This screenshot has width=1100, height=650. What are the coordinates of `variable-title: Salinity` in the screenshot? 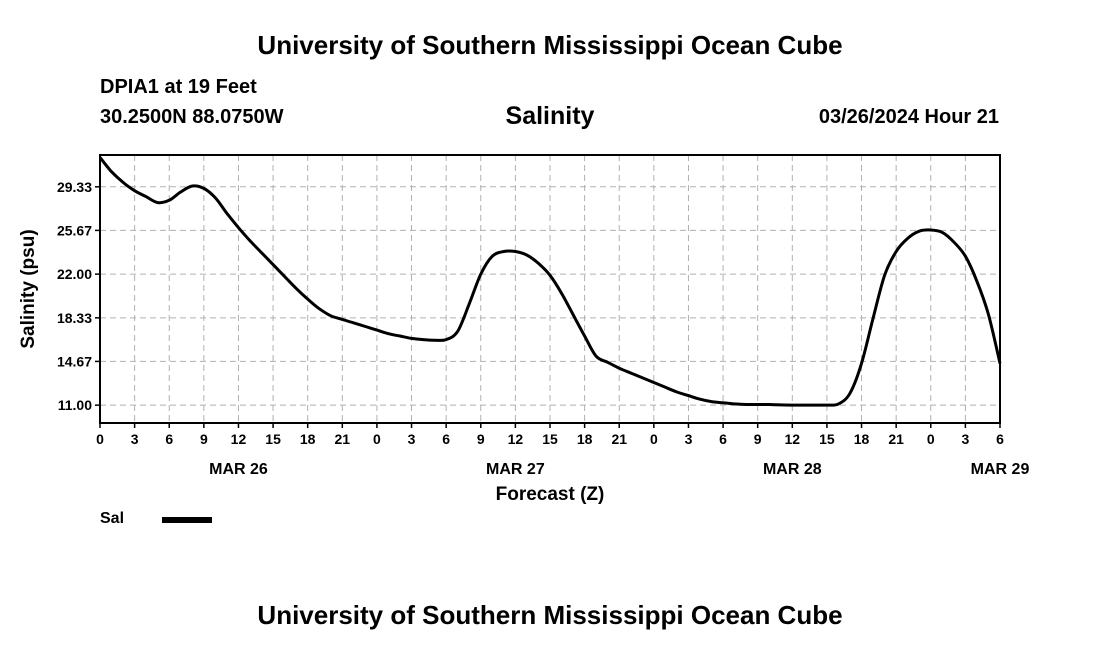 It's located at (550, 116).